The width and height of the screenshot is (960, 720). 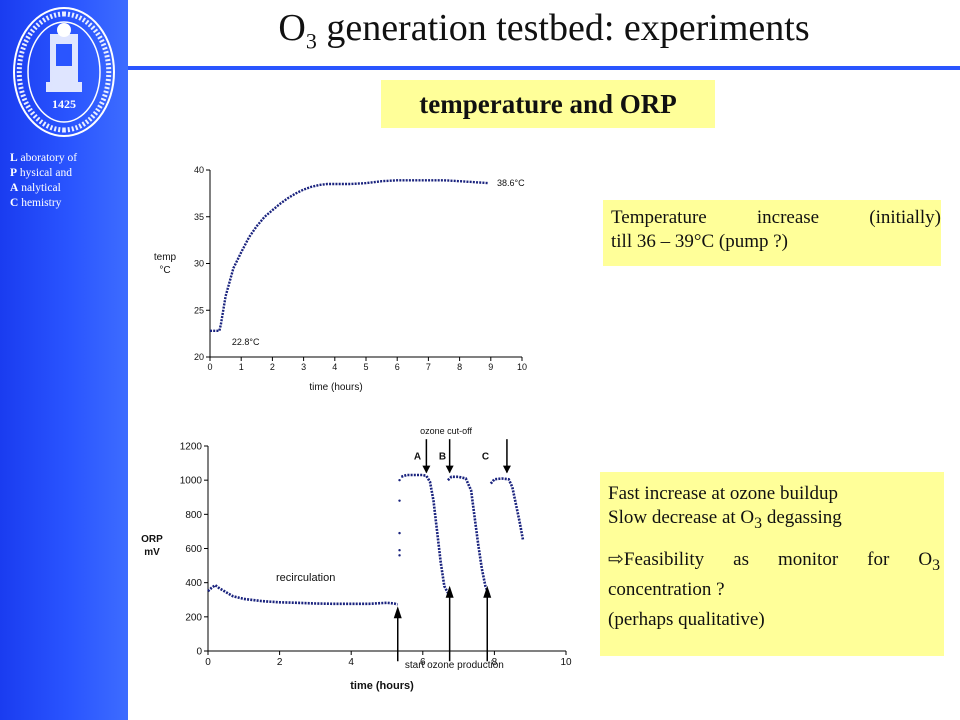 What do you see at coordinates (35, 188) in the screenshot?
I see `lab-line: A nalytical` at bounding box center [35, 188].